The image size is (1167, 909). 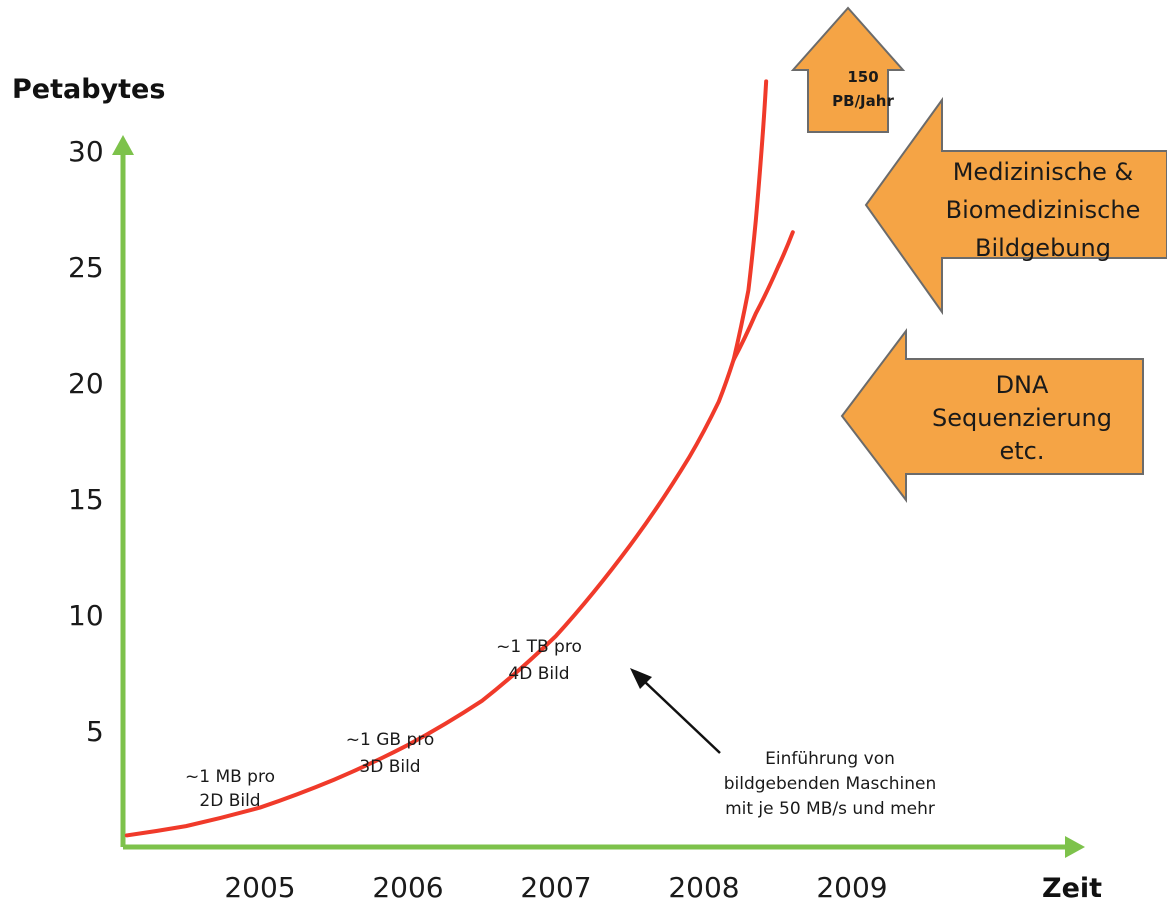 I want to click on note-tb-line-0: ~1 TB pro, so click(x=539, y=647).